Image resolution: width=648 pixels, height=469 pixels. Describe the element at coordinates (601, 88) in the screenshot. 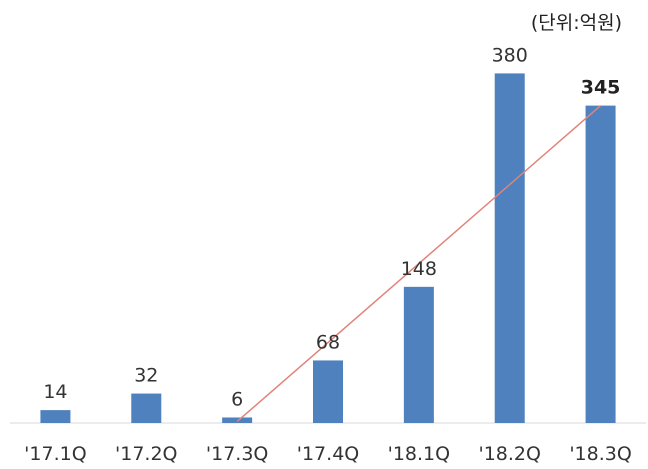

I see `value-label-6: 345` at that location.